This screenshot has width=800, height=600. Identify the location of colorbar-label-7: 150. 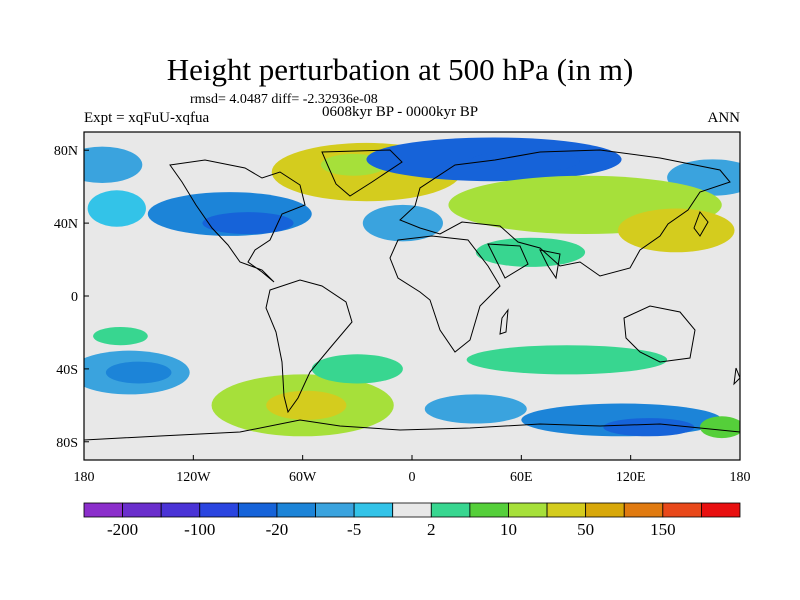
(663, 529).